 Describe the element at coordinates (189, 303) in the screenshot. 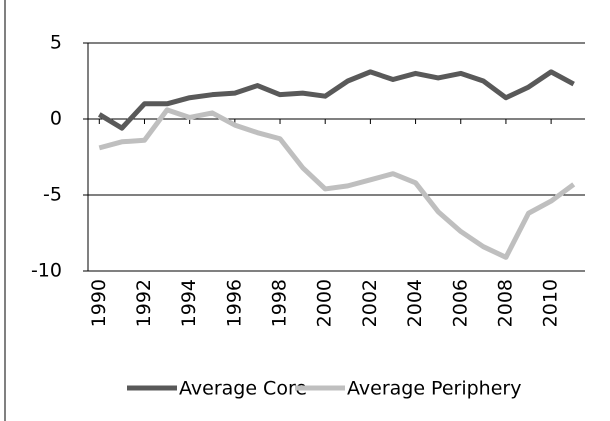

I see `x-tick-label: 1994` at that location.